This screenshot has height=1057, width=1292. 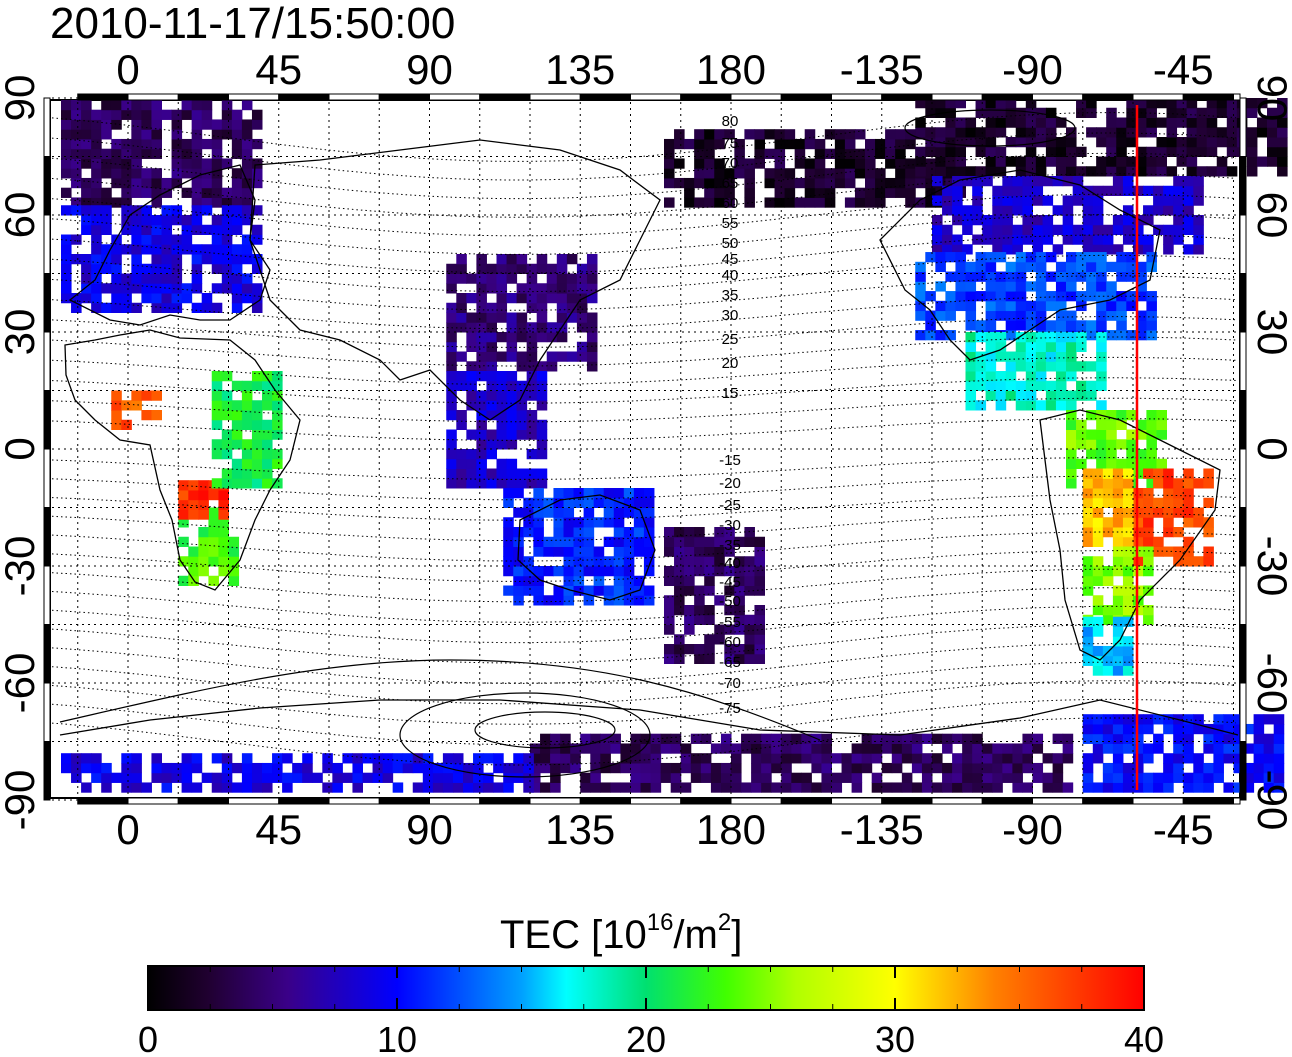 I want to click on bottom-lon-tick-label: 45, so click(x=278, y=829).